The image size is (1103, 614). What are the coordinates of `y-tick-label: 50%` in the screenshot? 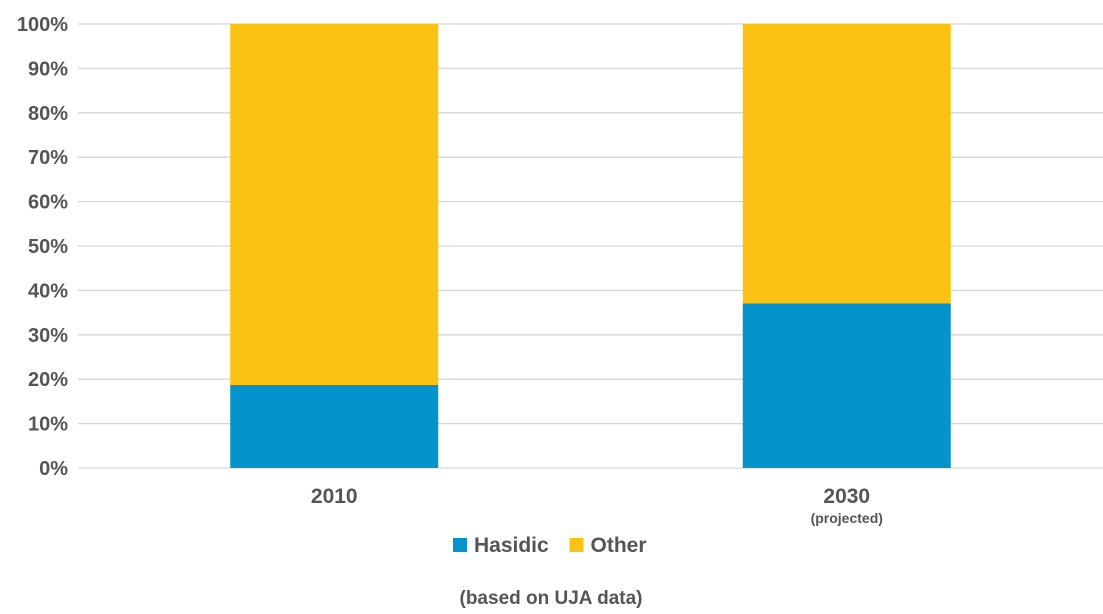 It's located at (48, 247).